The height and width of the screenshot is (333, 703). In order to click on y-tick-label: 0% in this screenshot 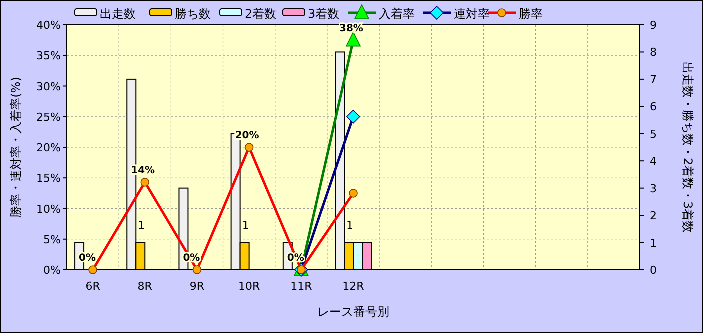, I will do `click(52, 270)`.